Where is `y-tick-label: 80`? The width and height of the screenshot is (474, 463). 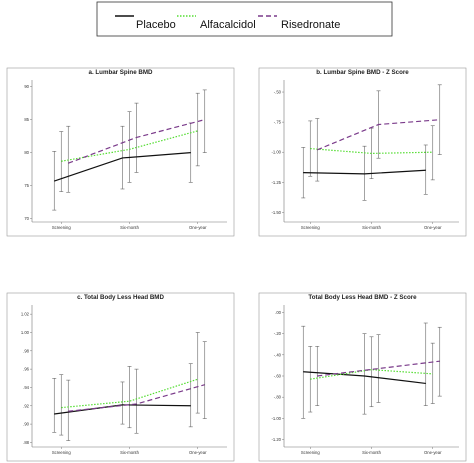
y-tick-label: 80 is located at coordinates (26, 152).